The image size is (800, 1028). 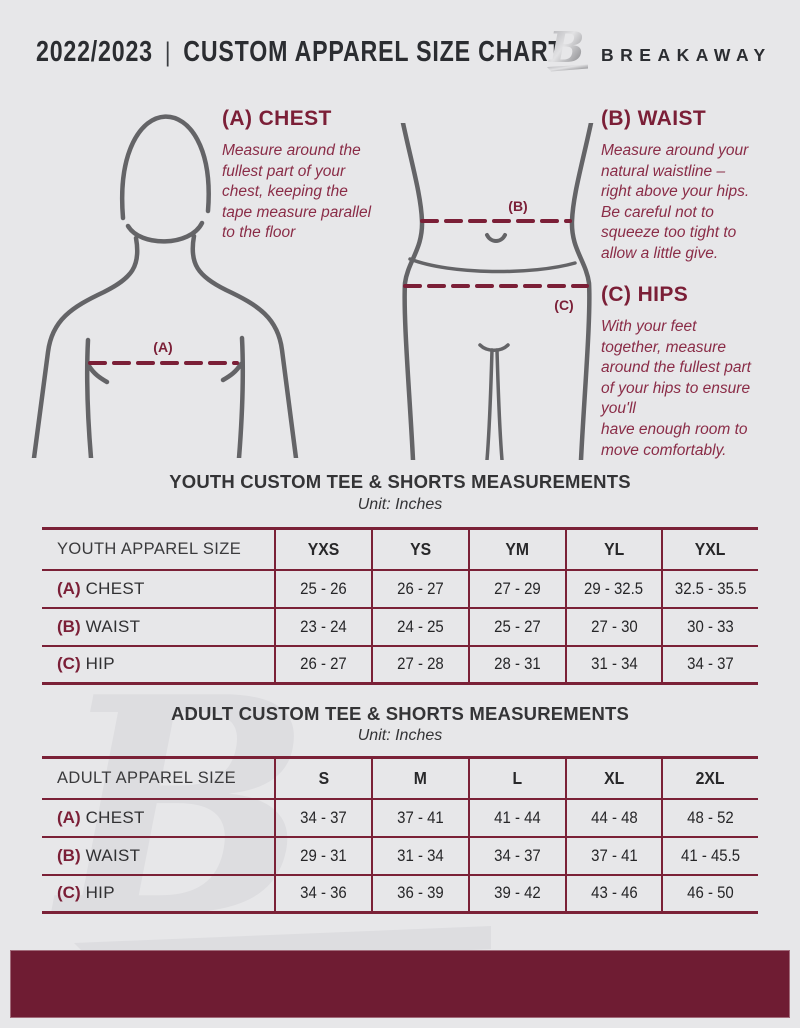 What do you see at coordinates (420, 778) in the screenshot?
I see `table-cell: M` at bounding box center [420, 778].